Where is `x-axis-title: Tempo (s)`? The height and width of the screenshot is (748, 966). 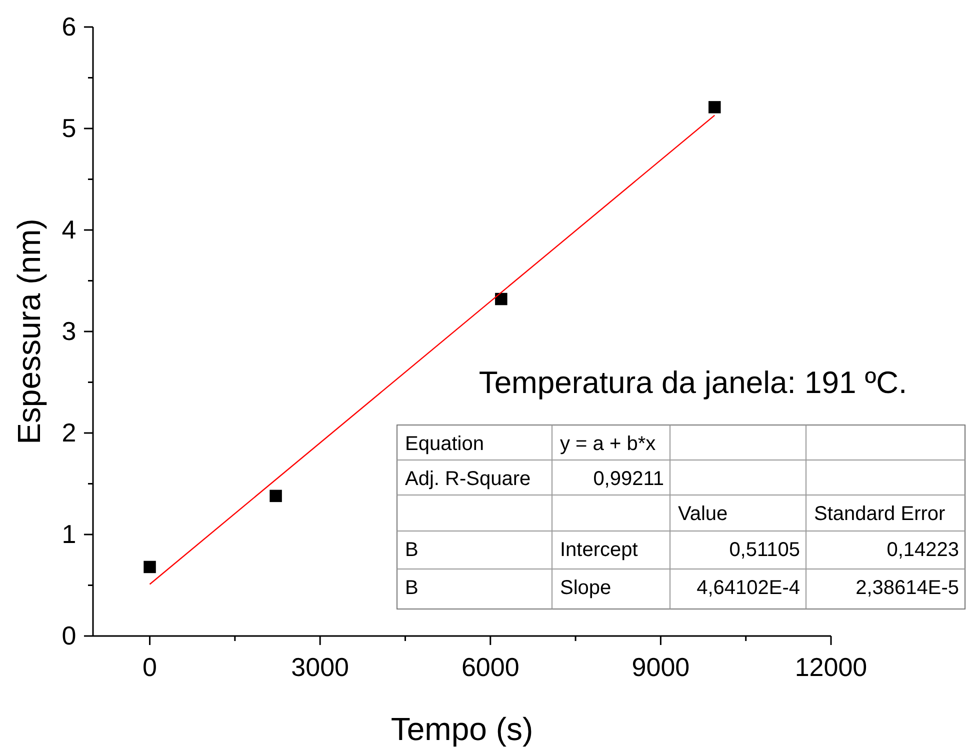
x-axis-title: Tempo (s) is located at coordinates (462, 729).